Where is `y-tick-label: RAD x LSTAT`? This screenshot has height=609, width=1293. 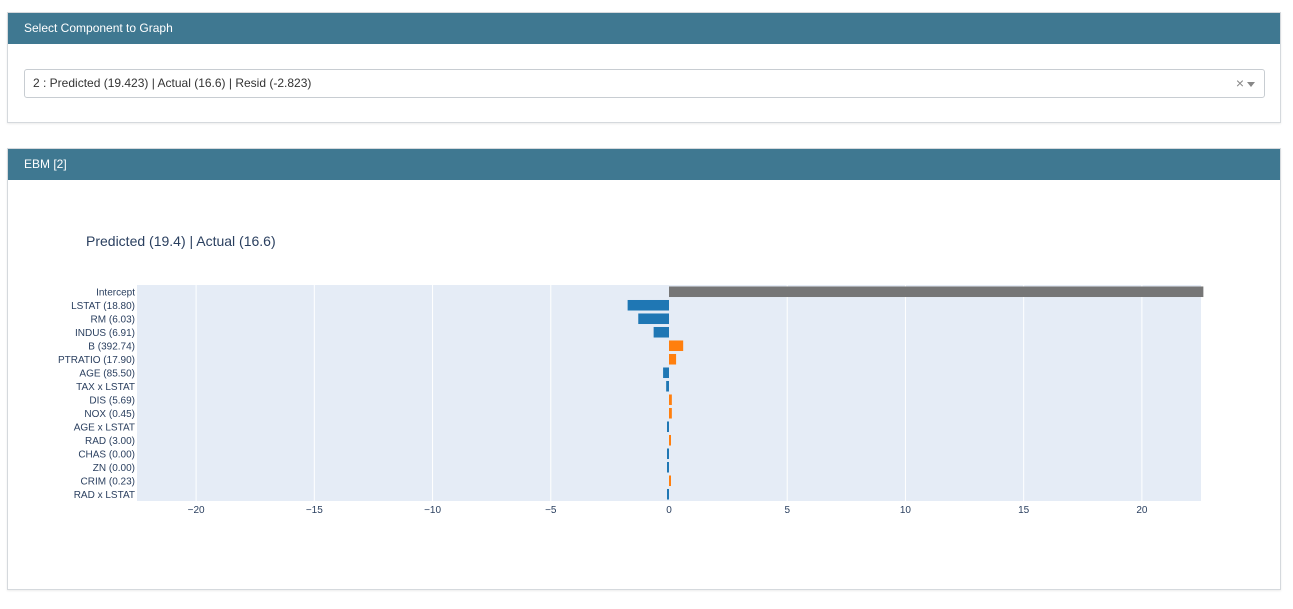
y-tick-label: RAD x LSTAT is located at coordinates (104, 495).